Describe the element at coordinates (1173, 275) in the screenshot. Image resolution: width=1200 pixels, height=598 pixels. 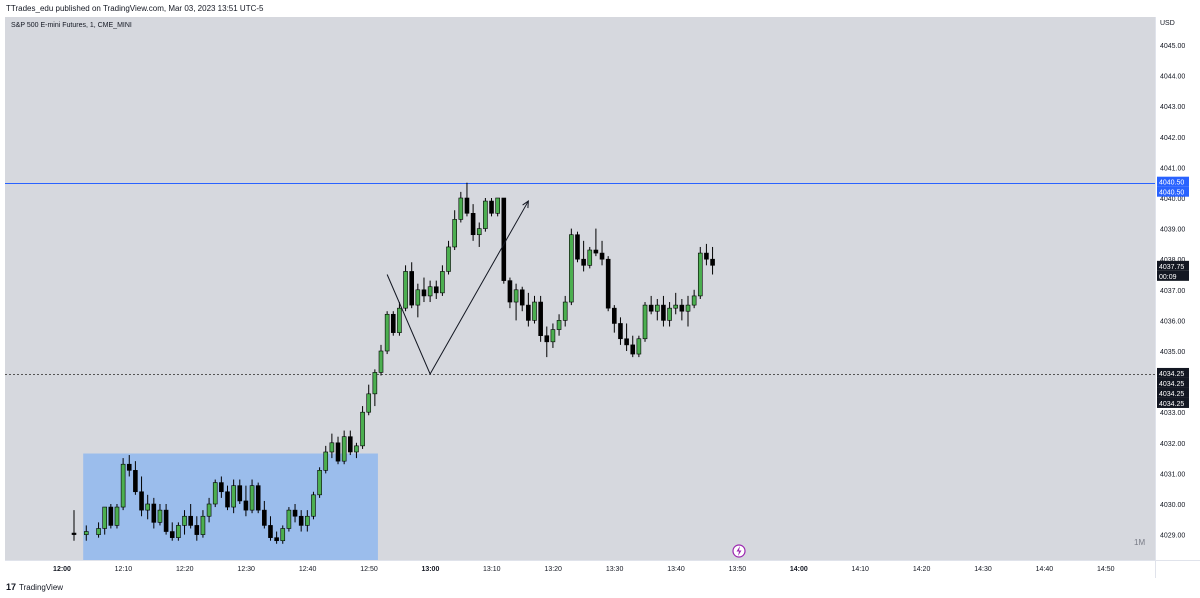
I see `price-label-box: 00:09` at that location.